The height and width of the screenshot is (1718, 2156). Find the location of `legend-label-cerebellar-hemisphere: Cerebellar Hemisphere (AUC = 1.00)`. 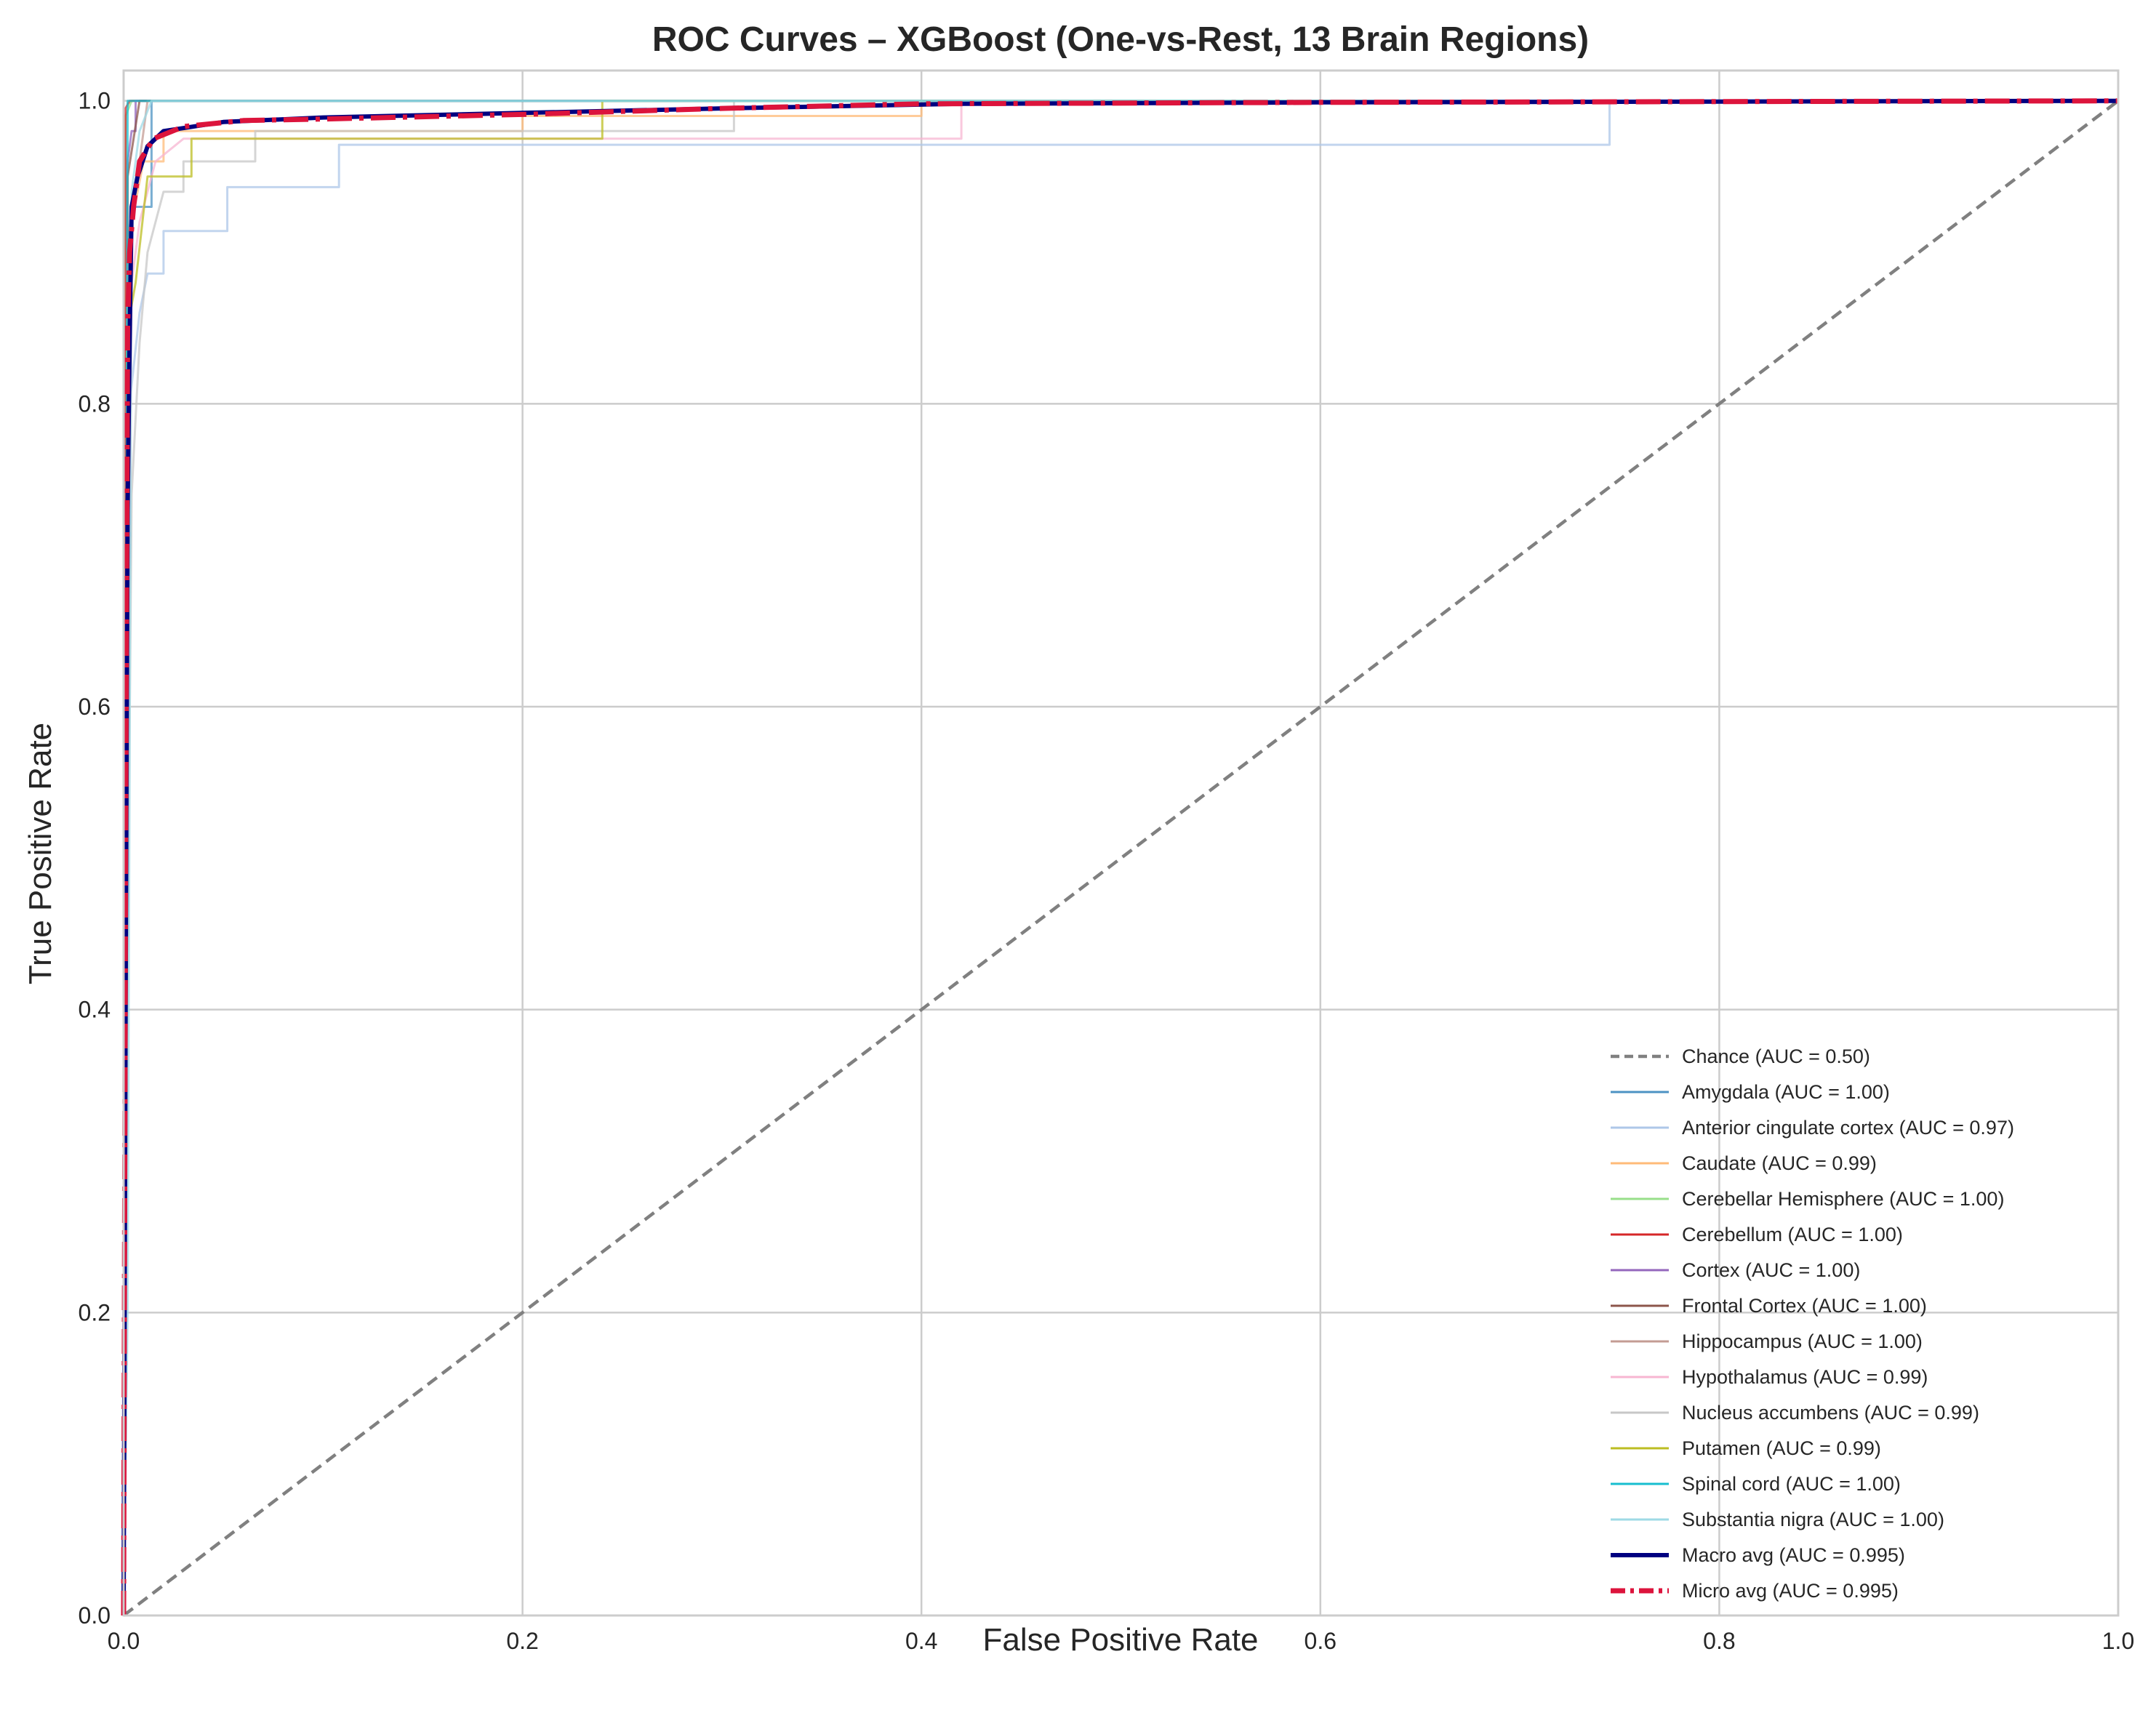

legend-label-cerebellar-hemisphere: Cerebellar Hemisphere (AUC = 1.00) is located at coordinates (1843, 1199).